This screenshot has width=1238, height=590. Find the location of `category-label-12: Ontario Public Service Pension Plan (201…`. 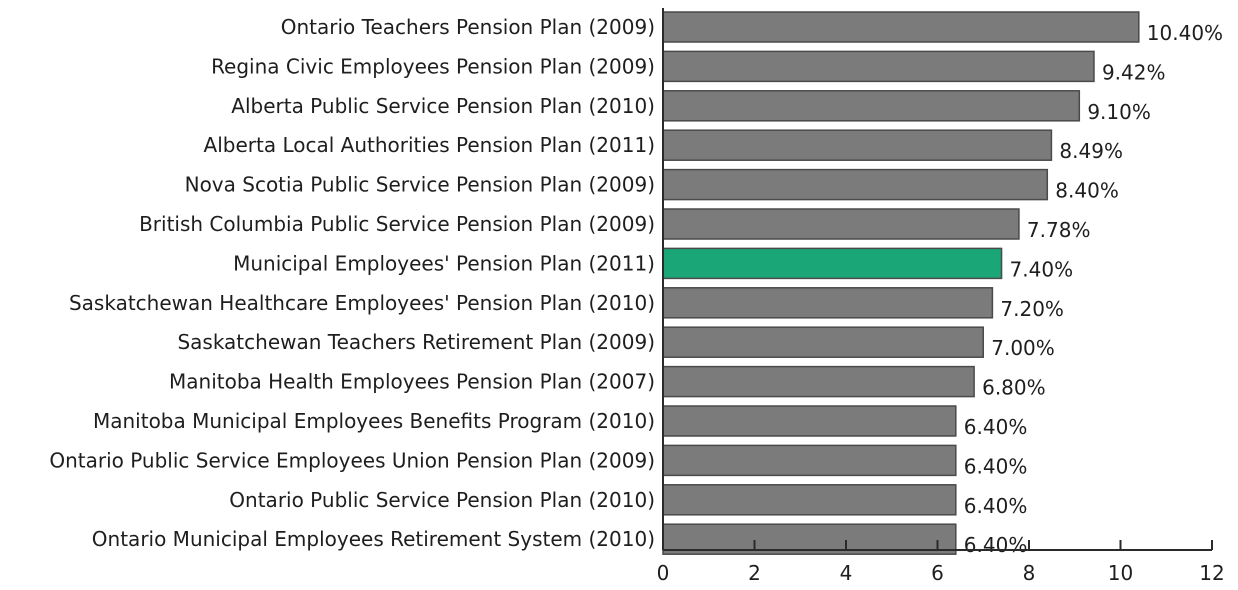

category-label-12: Ontario Public Service Pension Plan (201… is located at coordinates (442, 500).